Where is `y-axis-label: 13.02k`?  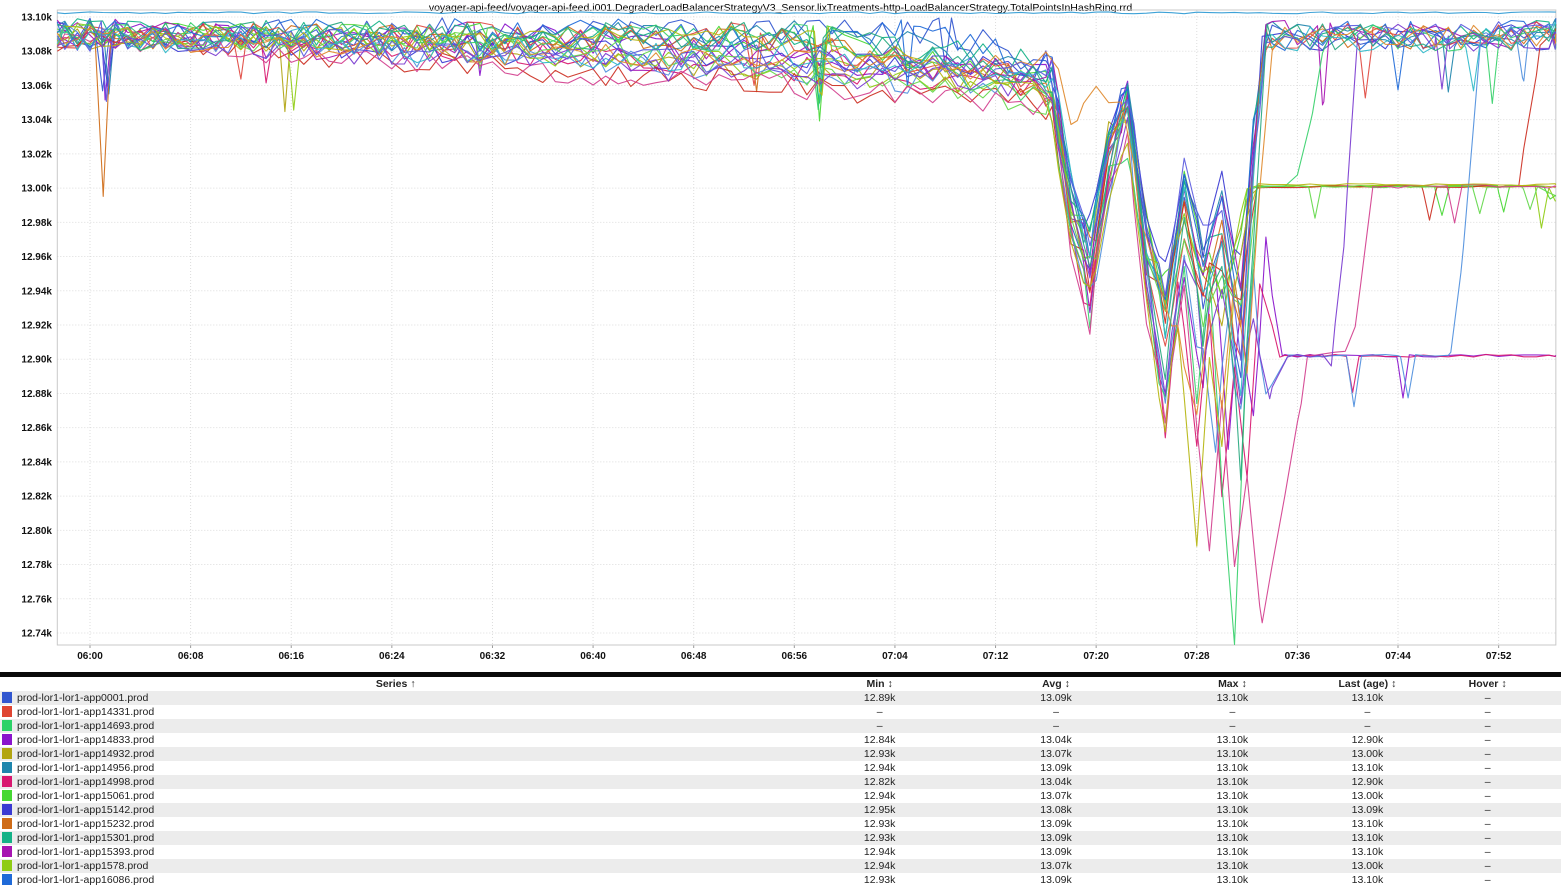
y-axis-label: 13.02k is located at coordinates (36, 154).